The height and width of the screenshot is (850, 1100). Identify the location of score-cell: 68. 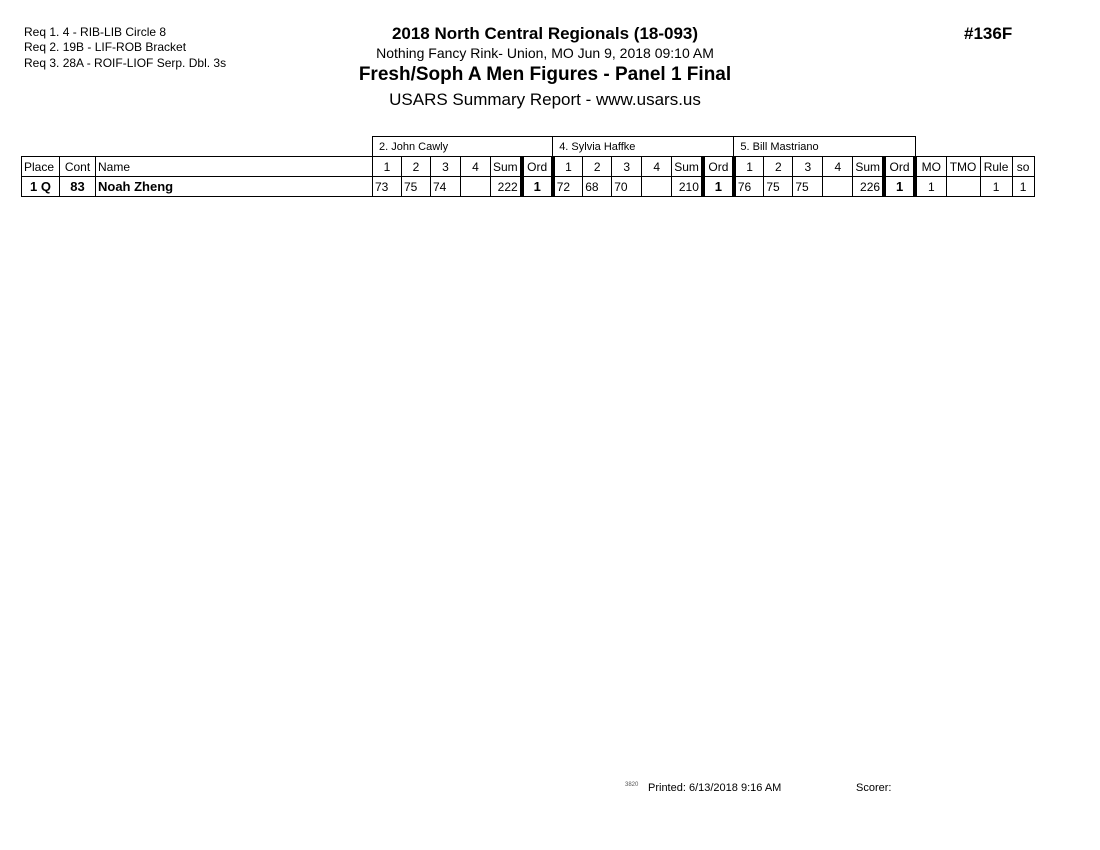
(597, 186).